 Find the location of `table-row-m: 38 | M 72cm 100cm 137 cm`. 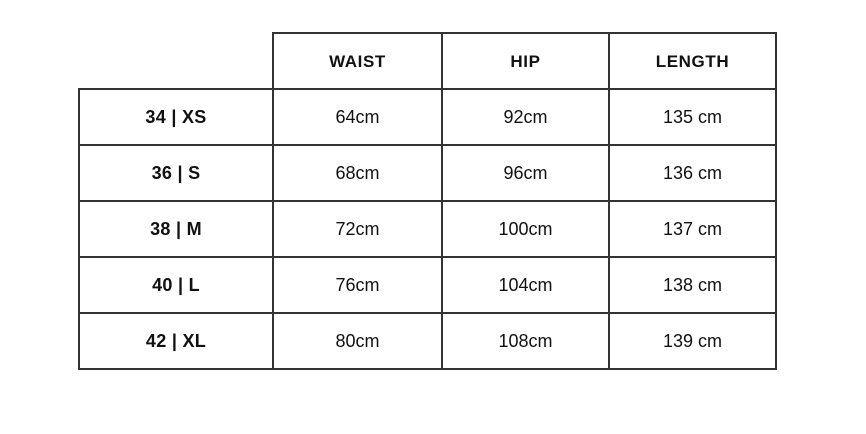

table-row-m: 38 | M 72cm 100cm 137 cm is located at coordinates (427, 229).